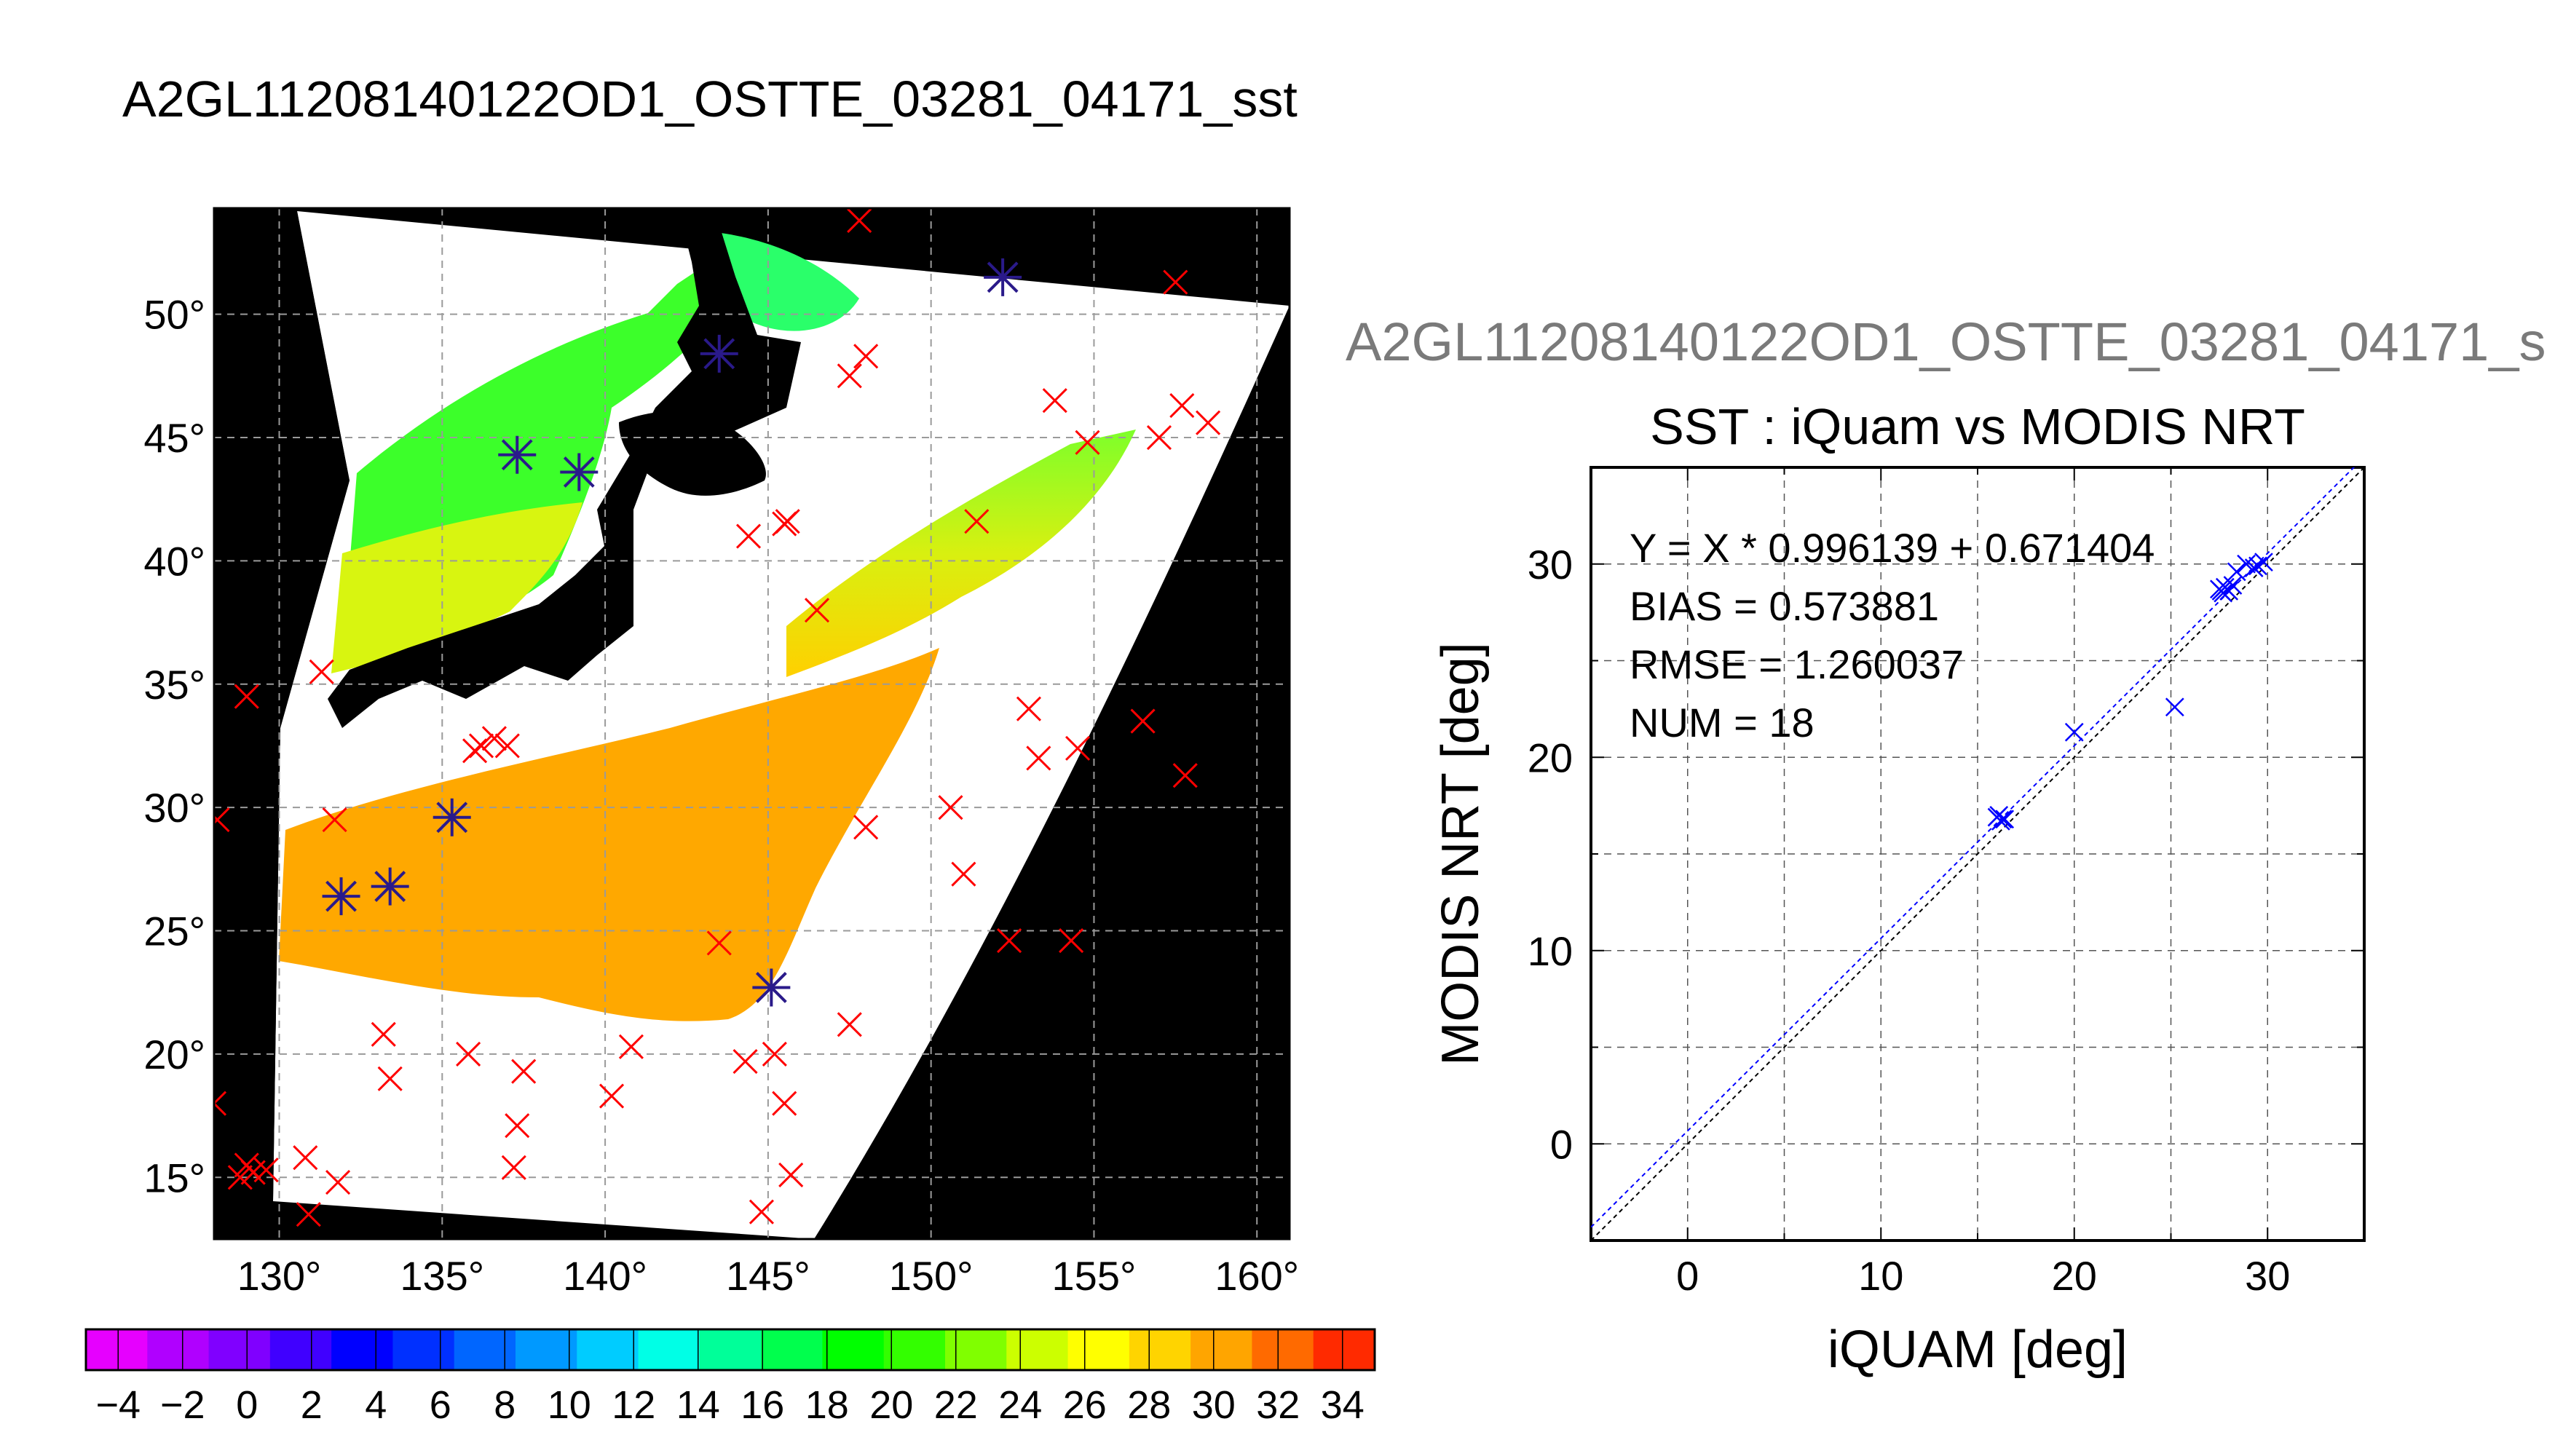 The width and height of the screenshot is (2555, 1456). What do you see at coordinates (956, 1405) in the screenshot?
I see `colorbar-tick-label: 22` at bounding box center [956, 1405].